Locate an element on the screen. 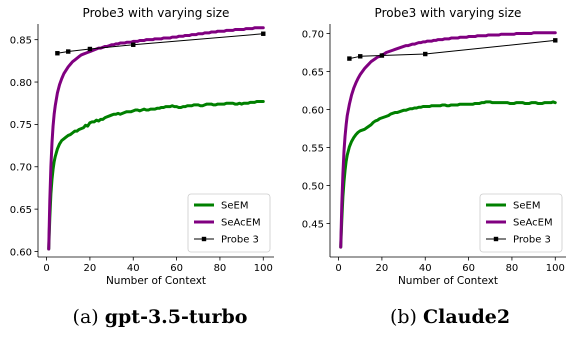 This screenshot has width=580, height=338. caption-b-model: Claude2 is located at coordinates (466, 317).